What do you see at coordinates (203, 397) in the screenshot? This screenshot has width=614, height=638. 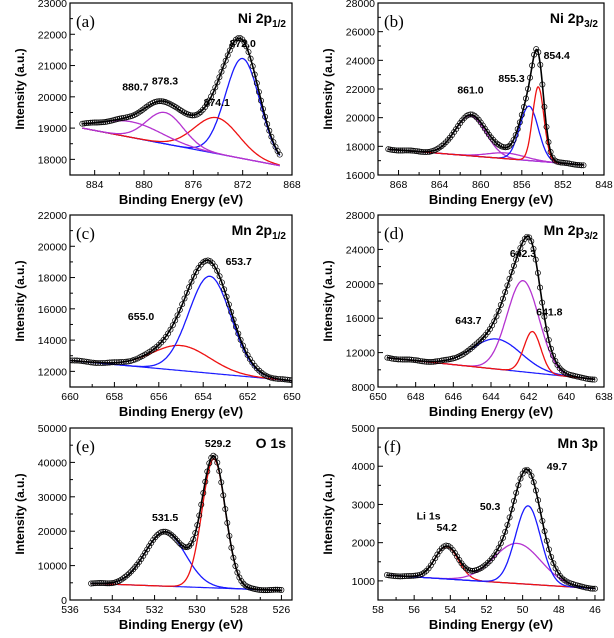 I see `x-tick-label: 654` at bounding box center [203, 397].